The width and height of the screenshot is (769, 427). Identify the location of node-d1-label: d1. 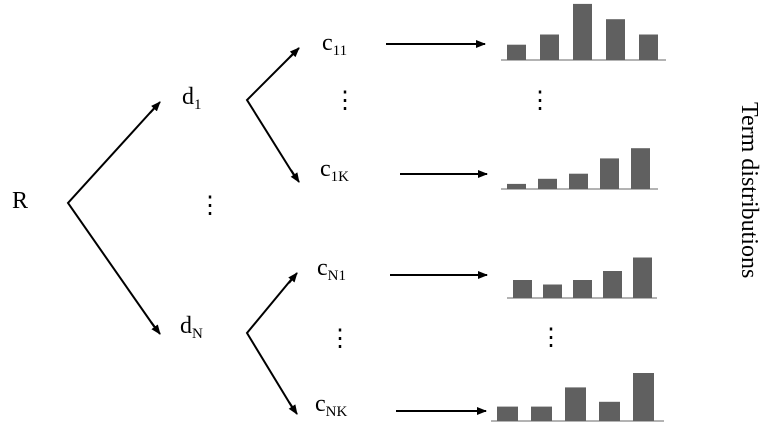
(192, 98).